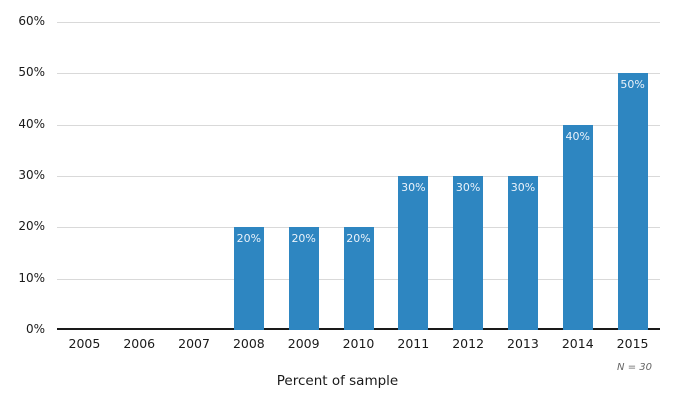 This screenshot has width=675, height=410. I want to click on x-tick-label-2011: 2011, so click(413, 343).